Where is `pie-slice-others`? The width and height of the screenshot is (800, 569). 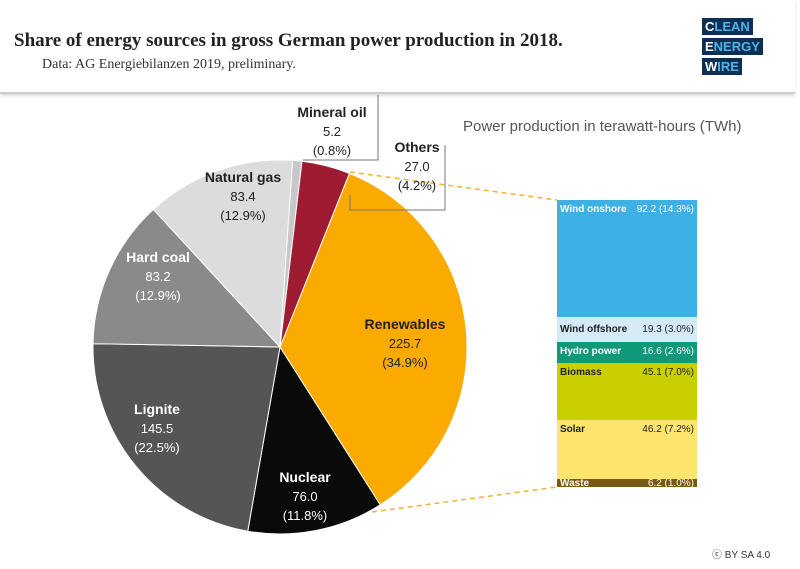 pie-slice-others is located at coordinates (315, 254).